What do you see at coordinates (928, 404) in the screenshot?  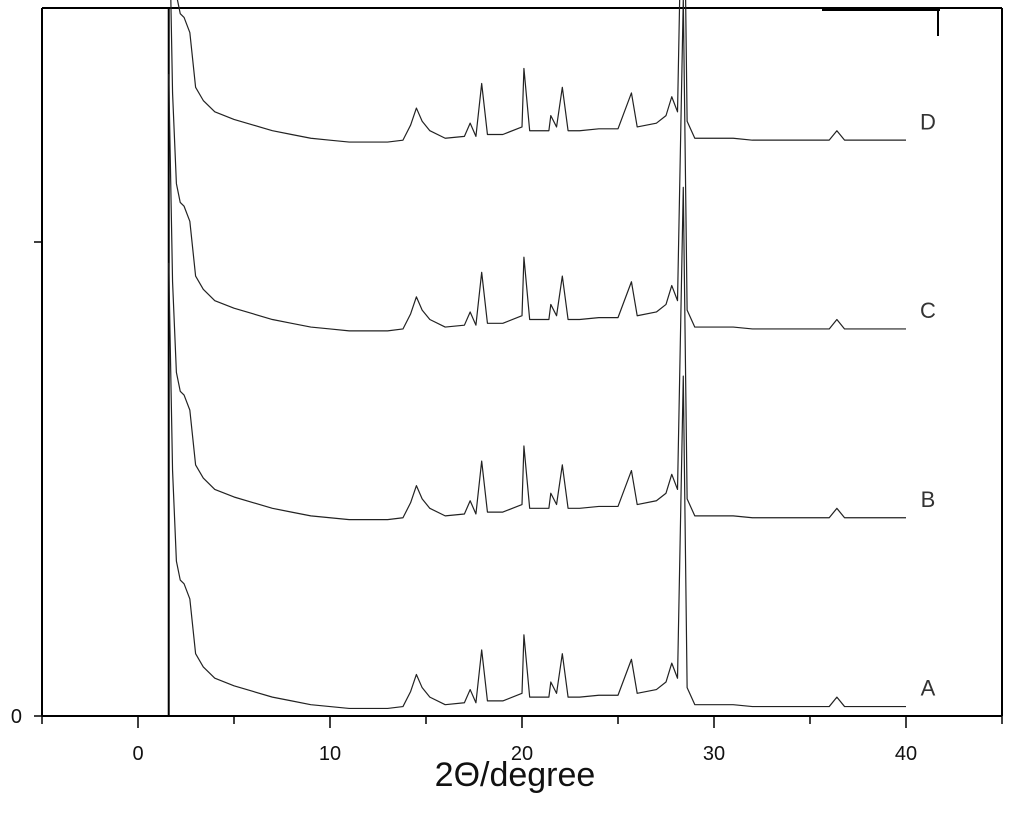 I see `series-labels: A B C D` at bounding box center [928, 404].